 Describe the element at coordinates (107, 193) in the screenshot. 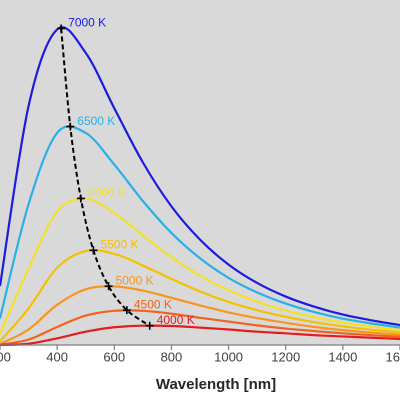

I see `series-label: 6000 K` at that location.